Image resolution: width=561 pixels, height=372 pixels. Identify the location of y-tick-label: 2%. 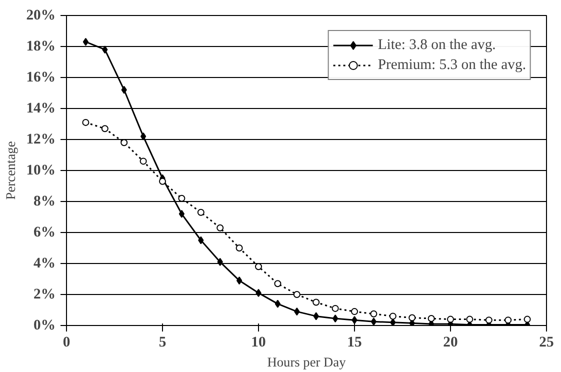
(45, 294).